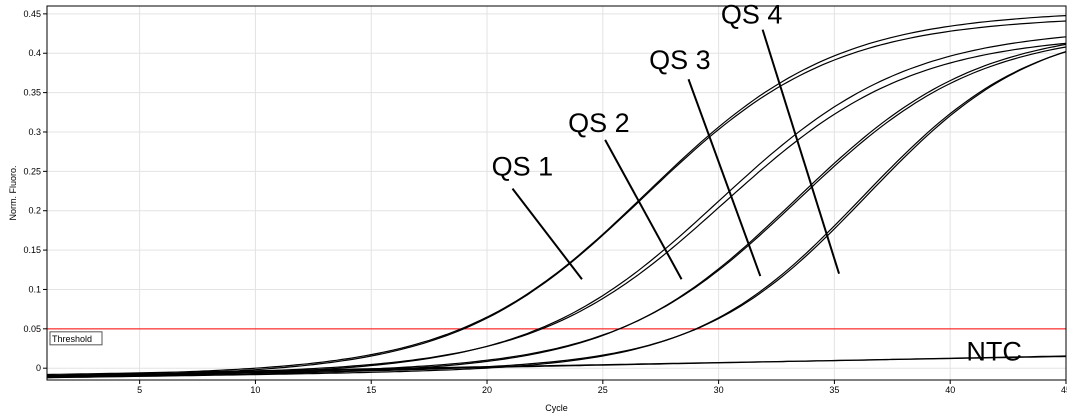 This screenshot has width=1067, height=414. I want to click on x-tick-label: 35, so click(834, 390).